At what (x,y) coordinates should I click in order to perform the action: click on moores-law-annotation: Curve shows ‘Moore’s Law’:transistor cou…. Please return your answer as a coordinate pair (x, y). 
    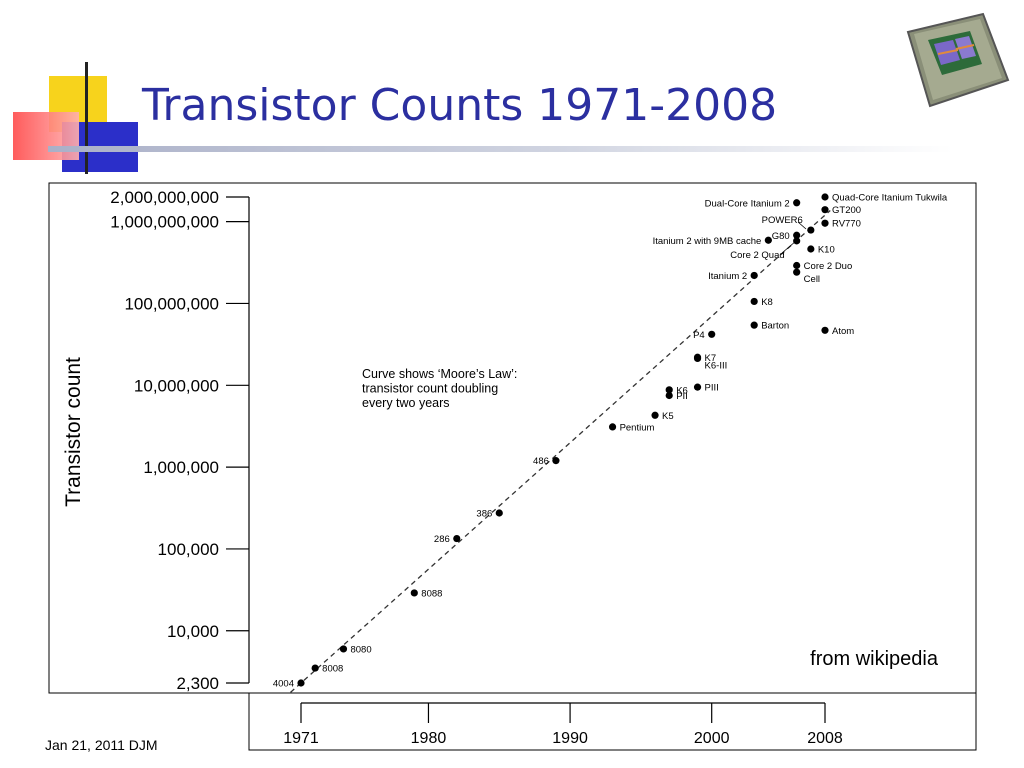
    Looking at the image, I should click on (439, 388).